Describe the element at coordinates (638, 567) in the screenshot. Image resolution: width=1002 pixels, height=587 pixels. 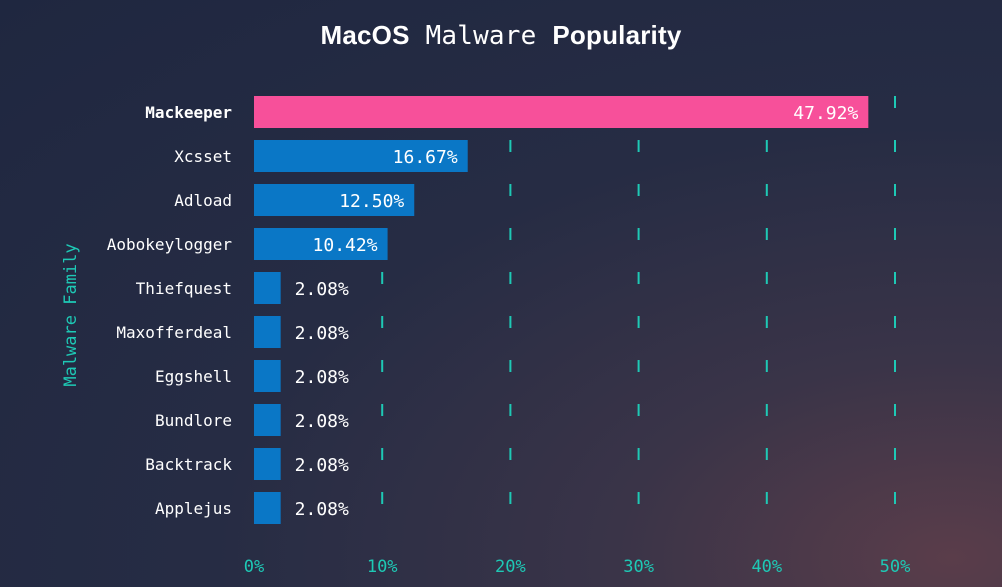
I see `x-tick-label: 30%` at that location.